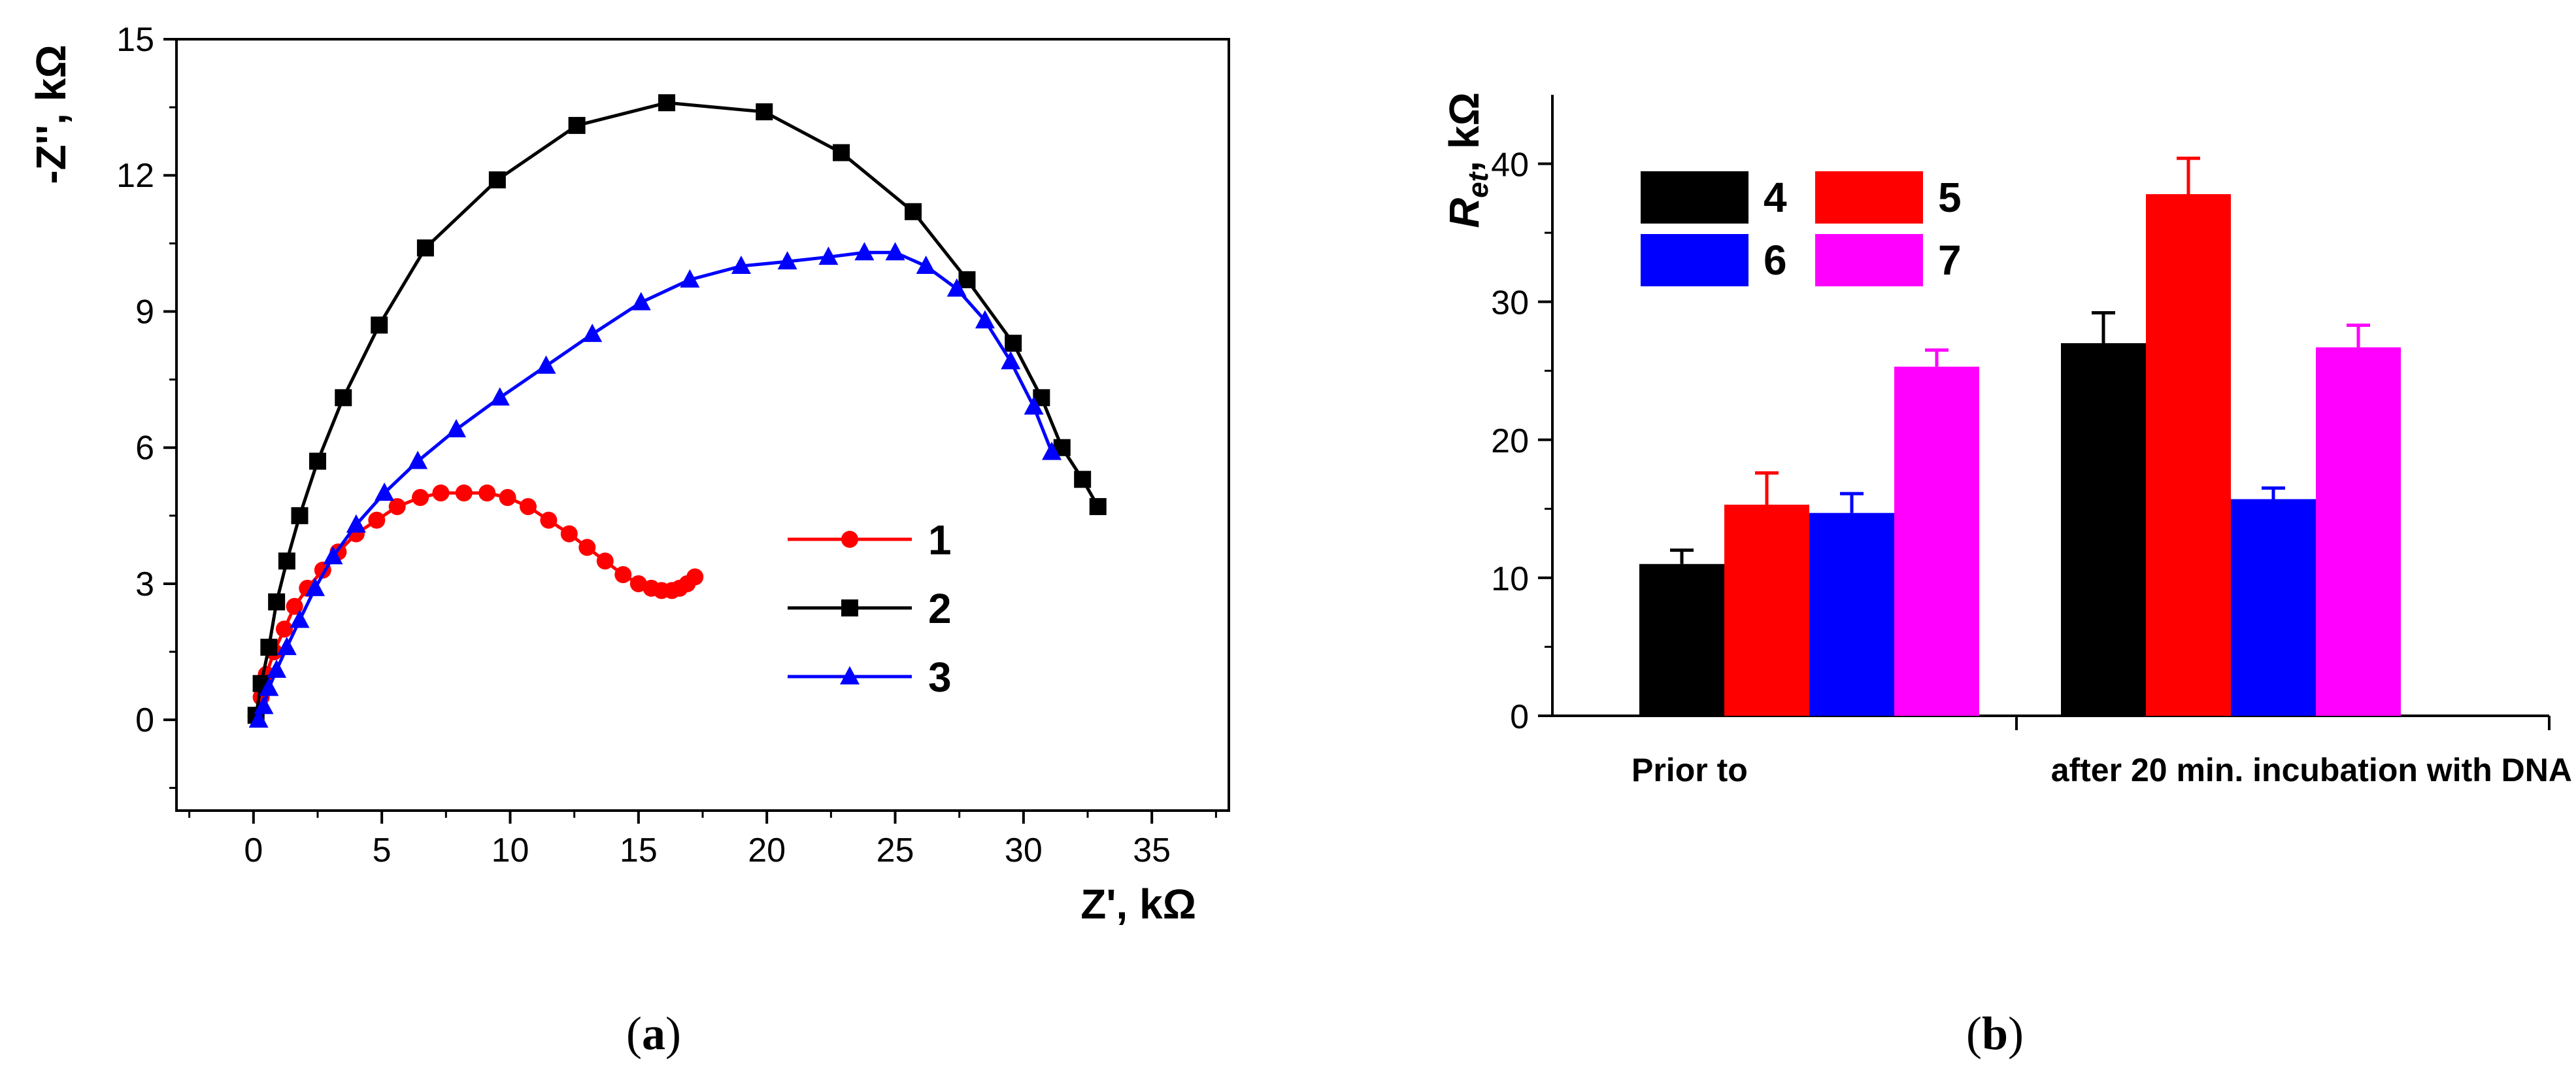  Describe the element at coordinates (144, 584) in the screenshot. I see `y-tick-label: 3` at that location.